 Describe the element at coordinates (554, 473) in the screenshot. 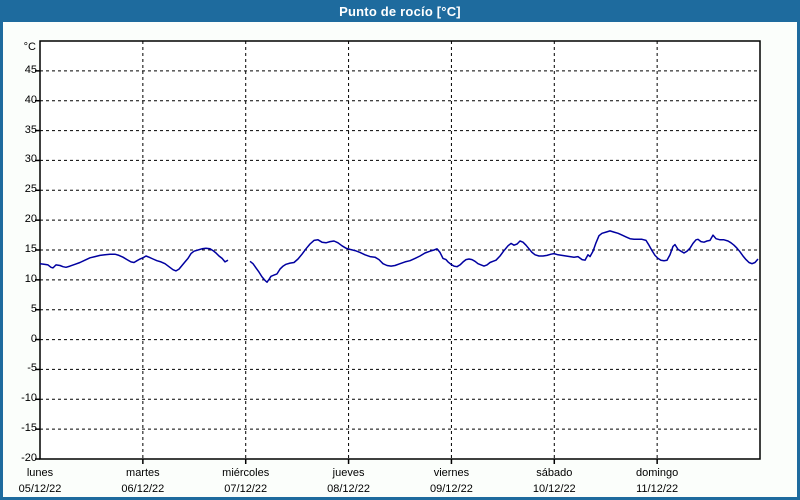

I see `day-name: sábado` at that location.